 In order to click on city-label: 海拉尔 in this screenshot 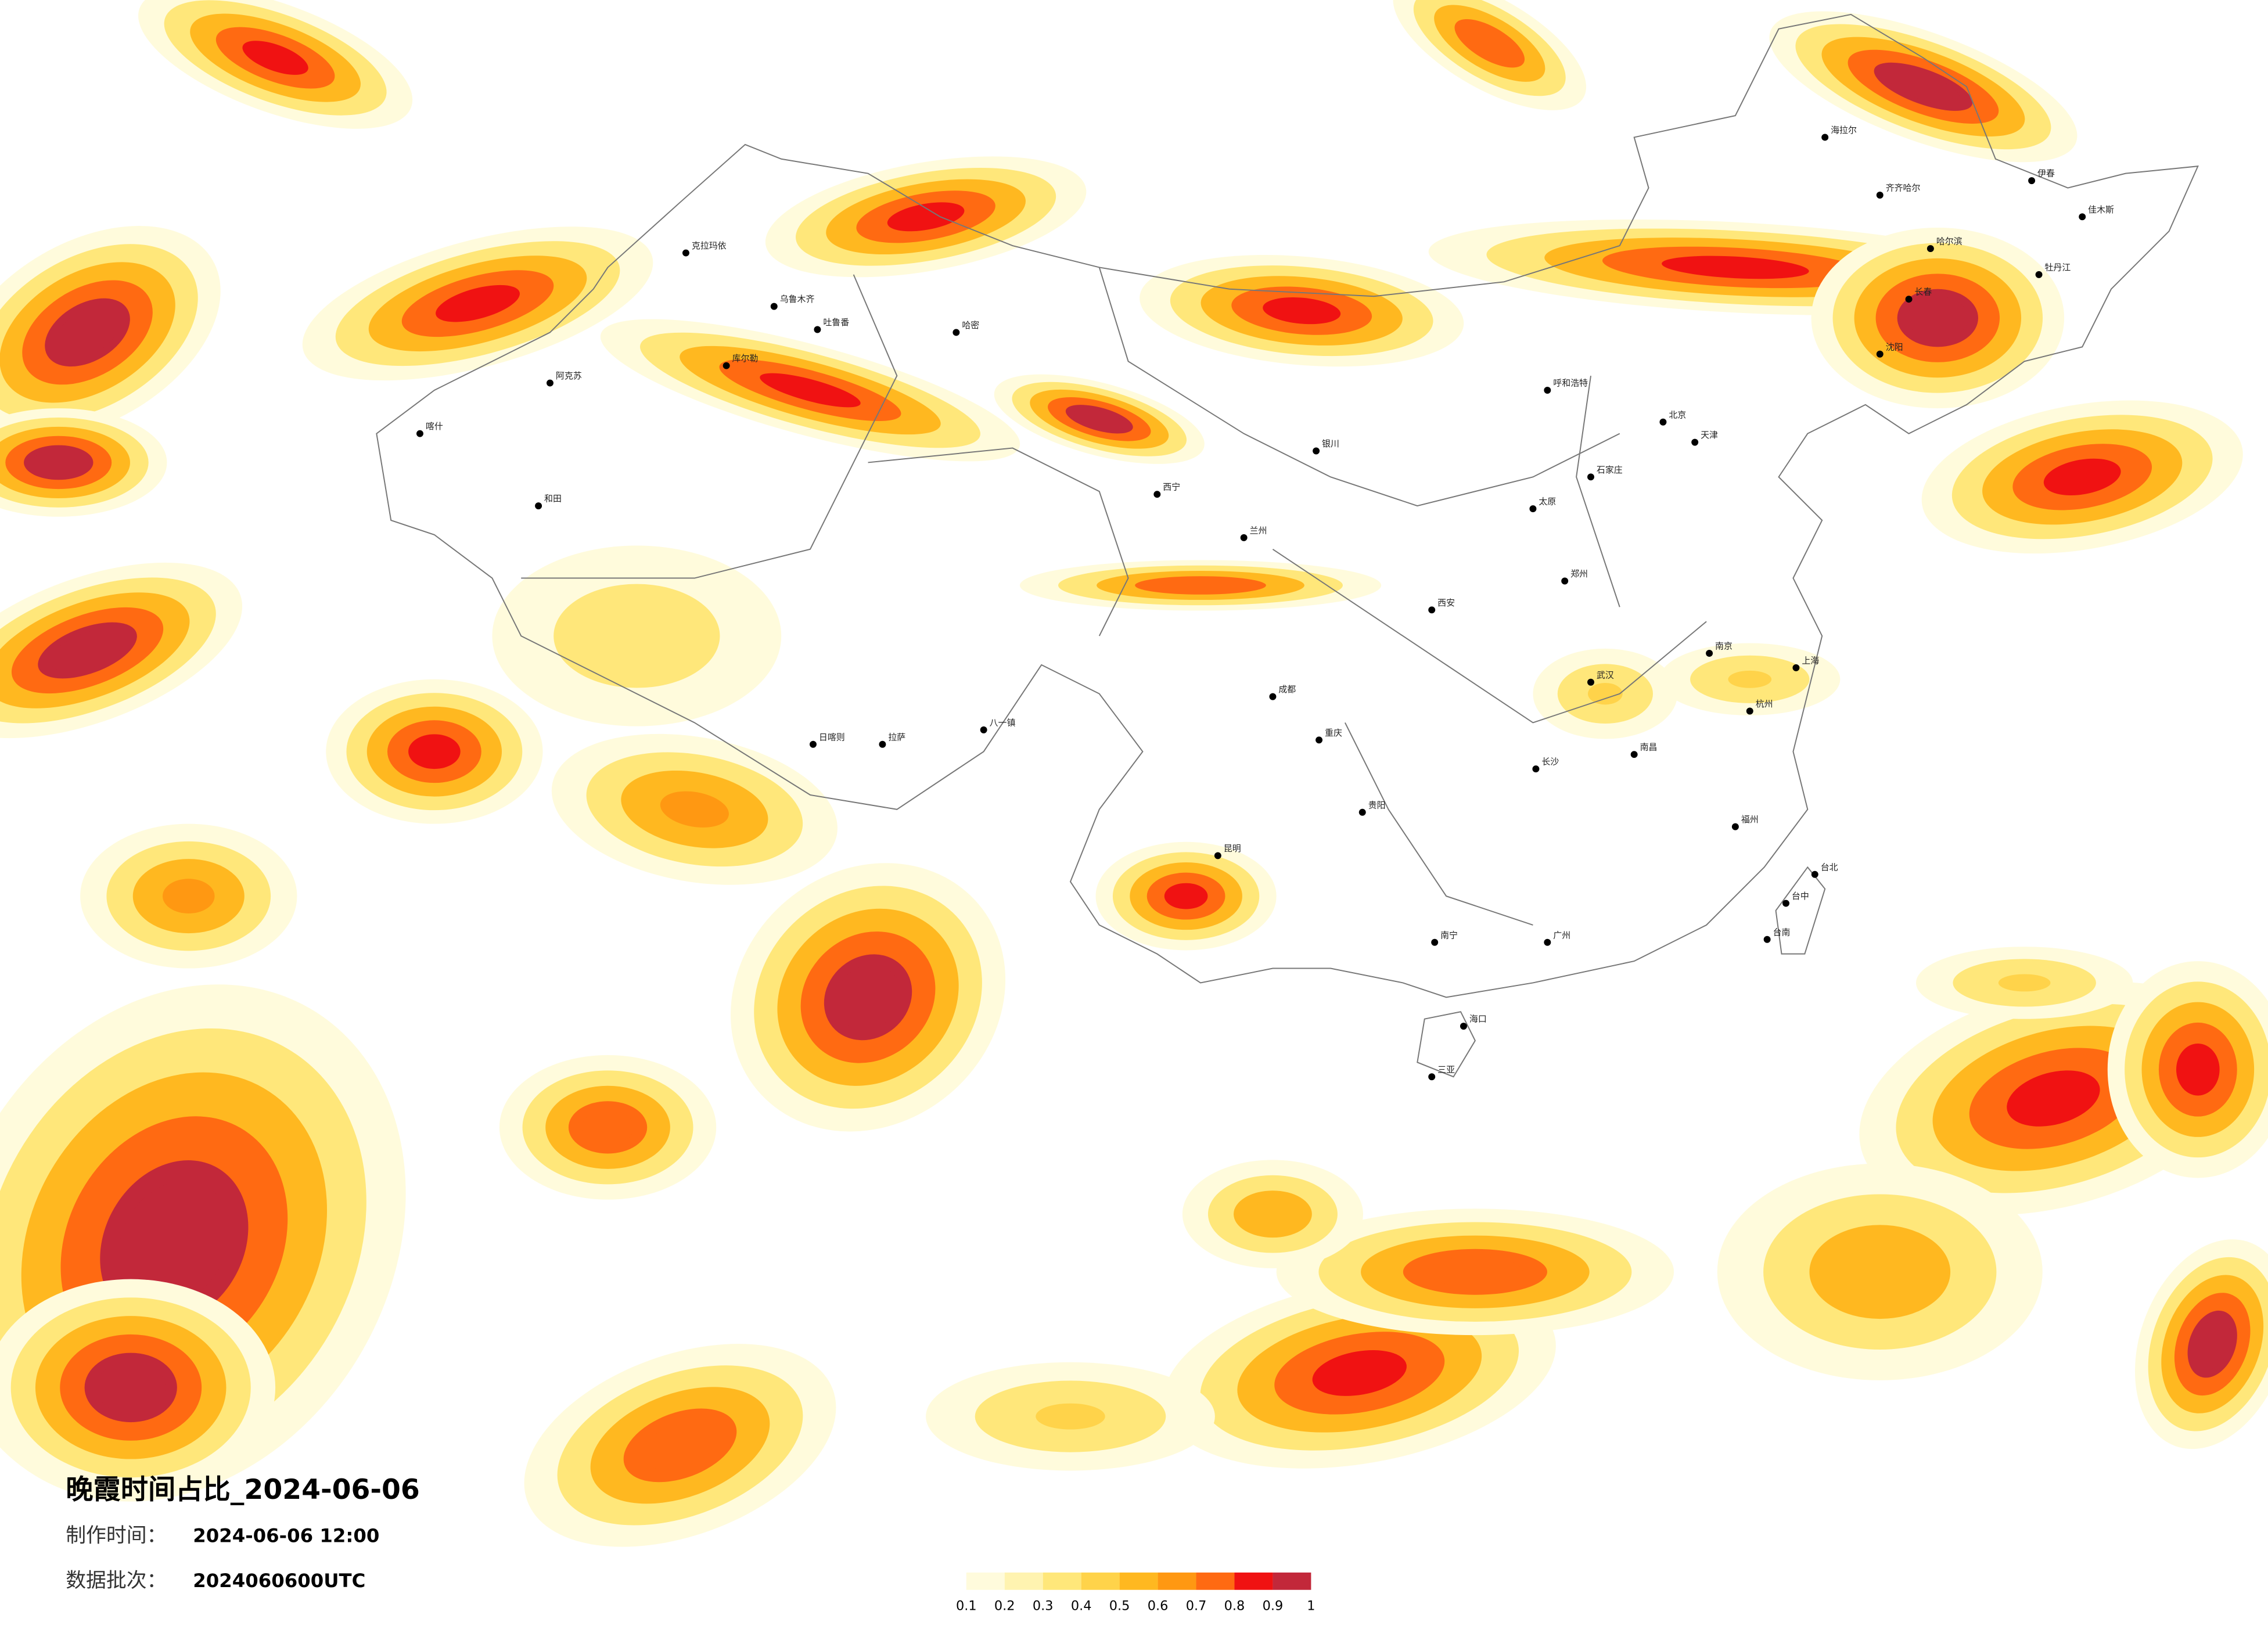, I will do `click(1844, 130)`.